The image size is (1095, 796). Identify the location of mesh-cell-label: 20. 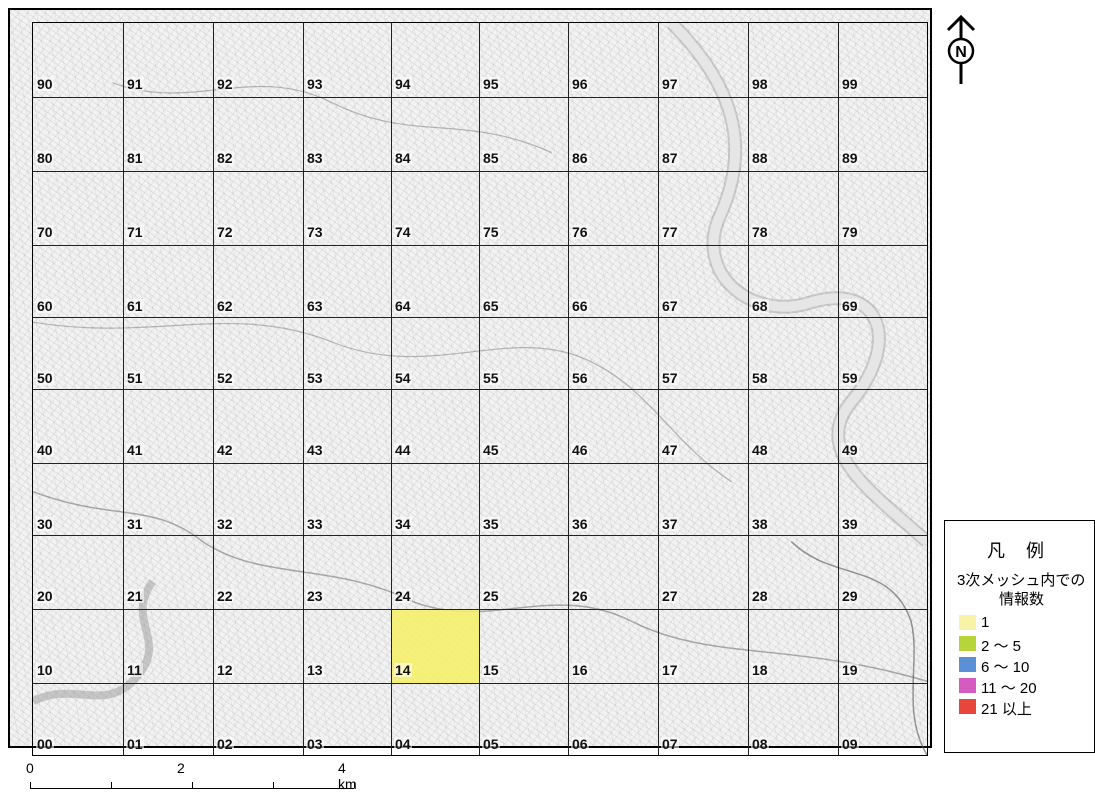
(45, 596).